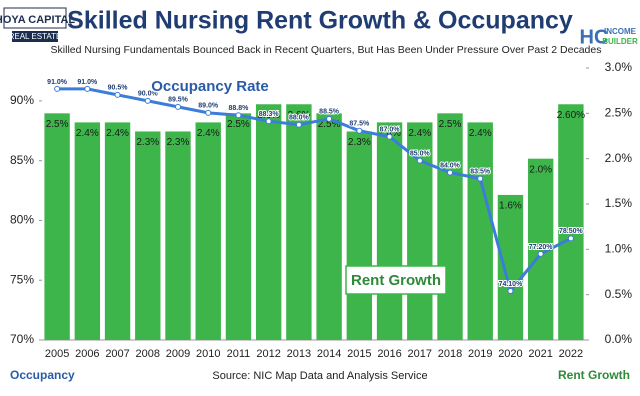 This screenshot has width=640, height=396. I want to click on line-label: 89.5%, so click(178, 100).